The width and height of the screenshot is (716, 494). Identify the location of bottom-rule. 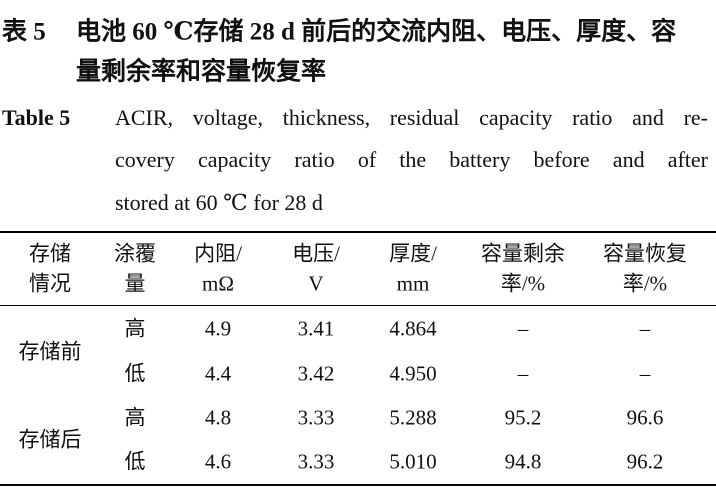
(358, 485).